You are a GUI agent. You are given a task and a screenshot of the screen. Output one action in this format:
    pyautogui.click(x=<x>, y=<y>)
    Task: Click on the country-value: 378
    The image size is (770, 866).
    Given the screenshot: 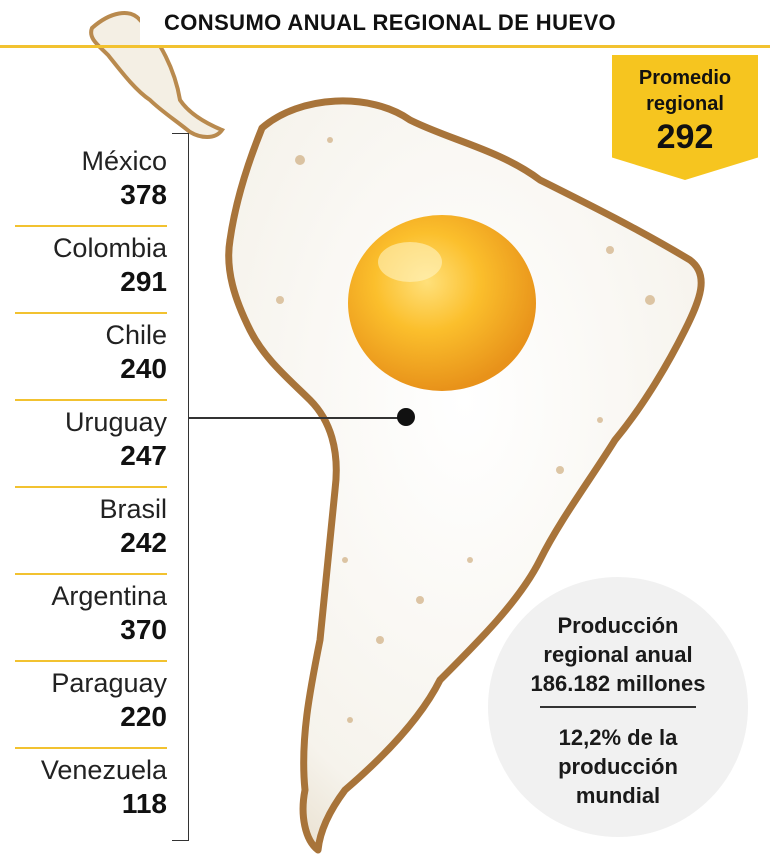 What is the action you would take?
    pyautogui.click(x=143, y=194)
    